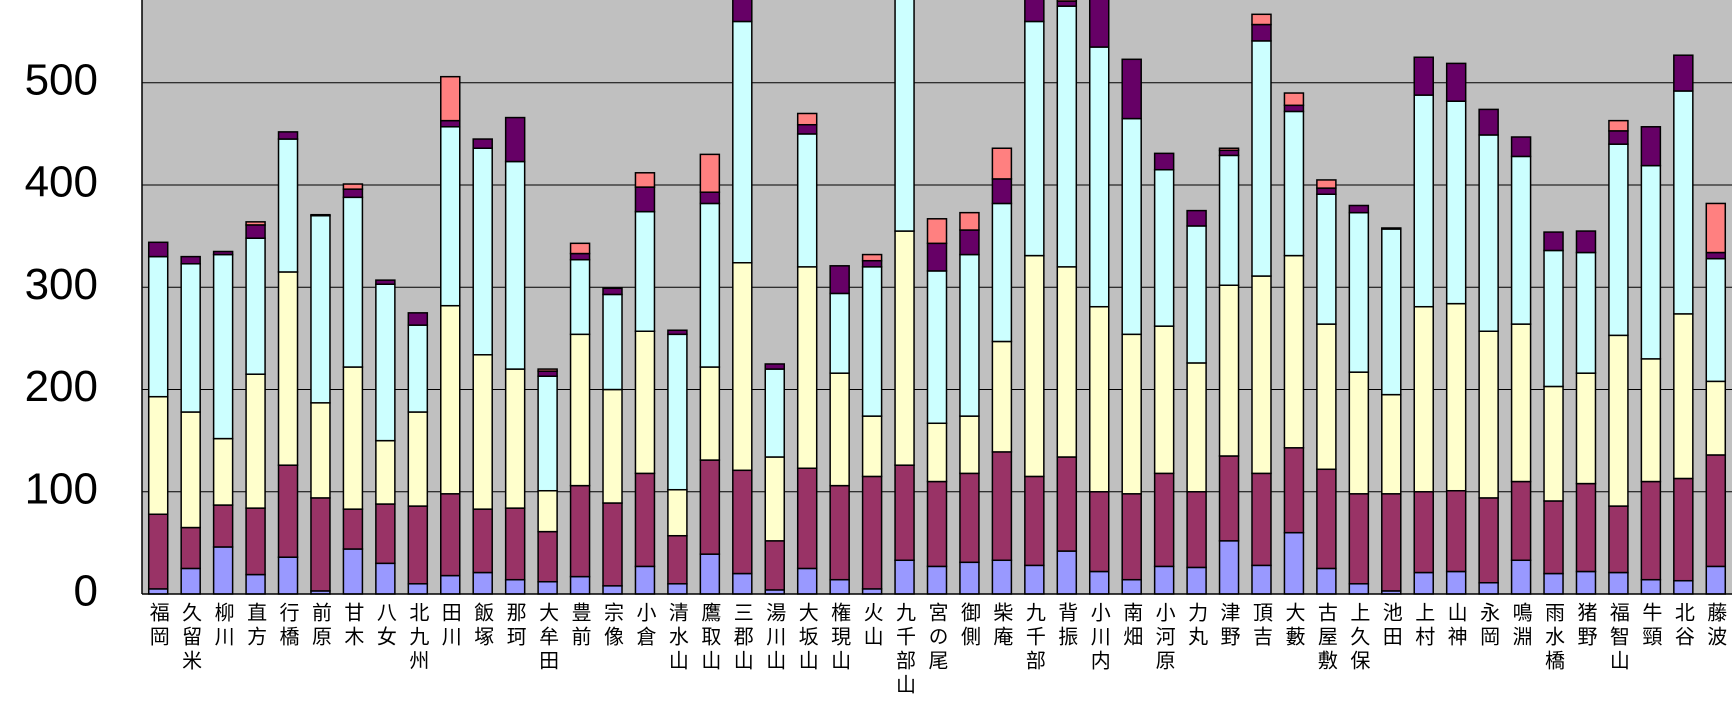 This screenshot has height=708, width=1735. Describe the element at coordinates (872, 626) in the screenshot. I see `x-tick-label: 火山` at that location.